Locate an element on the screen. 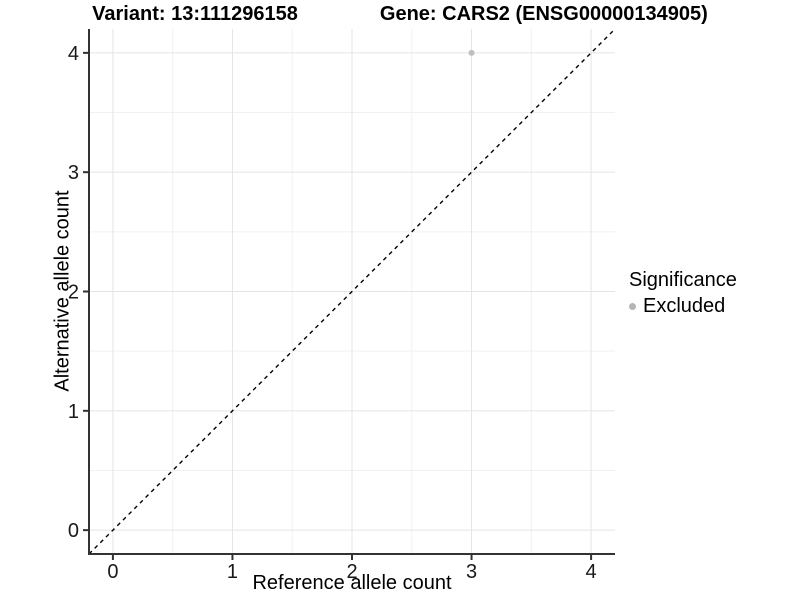  data-point is located at coordinates (471, 52).